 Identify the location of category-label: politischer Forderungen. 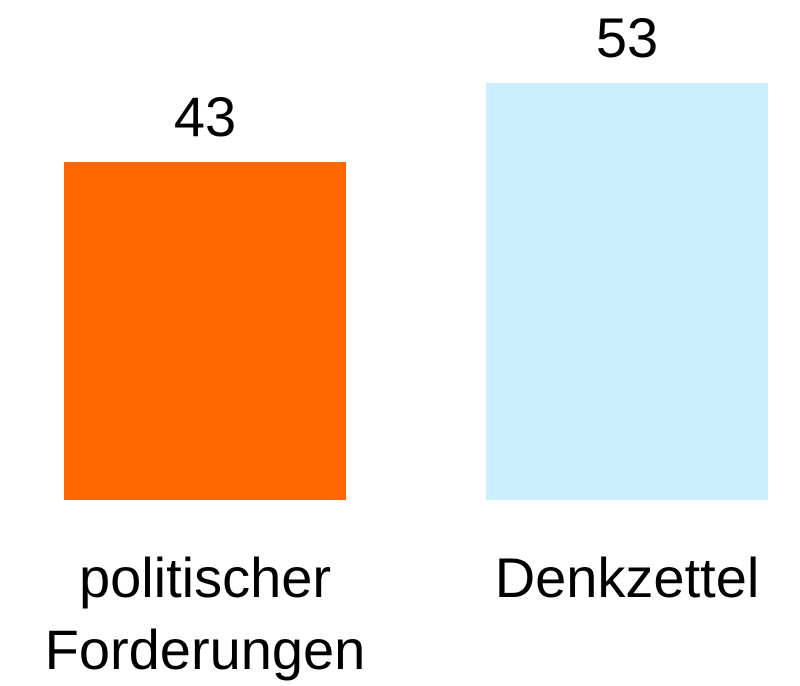
(205, 613).